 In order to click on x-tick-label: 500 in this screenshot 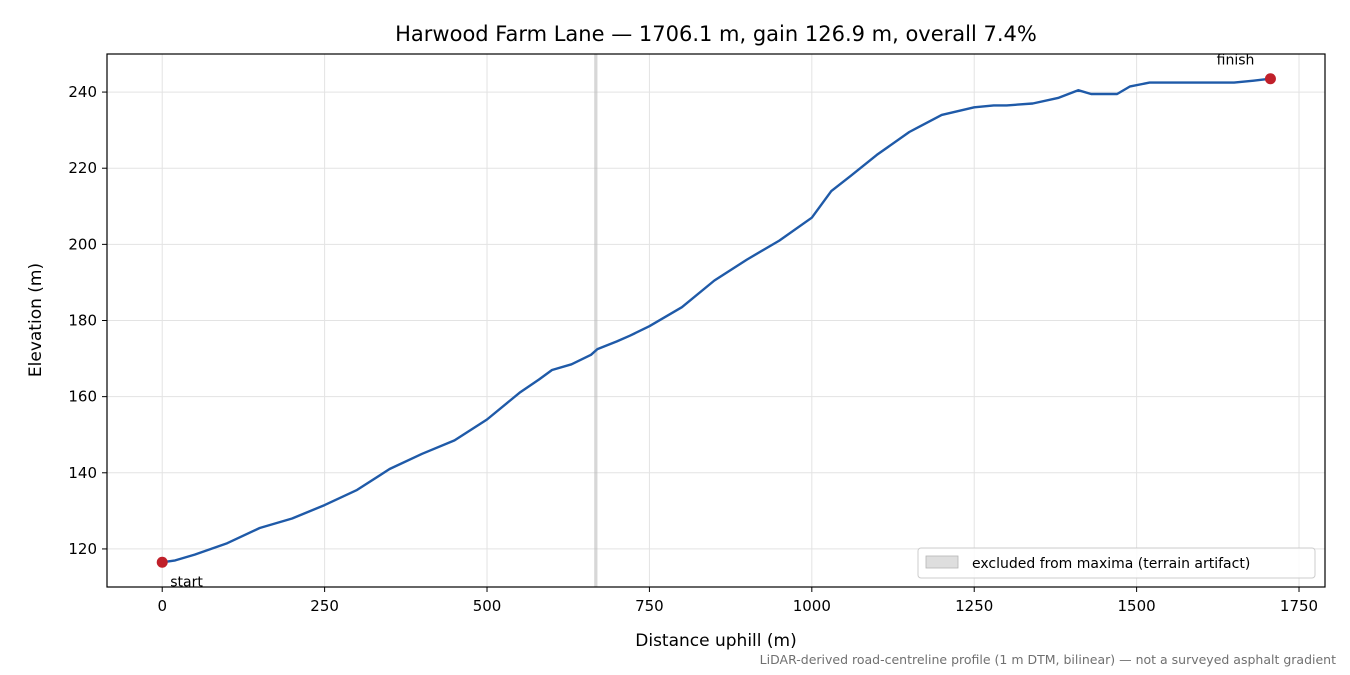, I will do `click(487, 606)`.